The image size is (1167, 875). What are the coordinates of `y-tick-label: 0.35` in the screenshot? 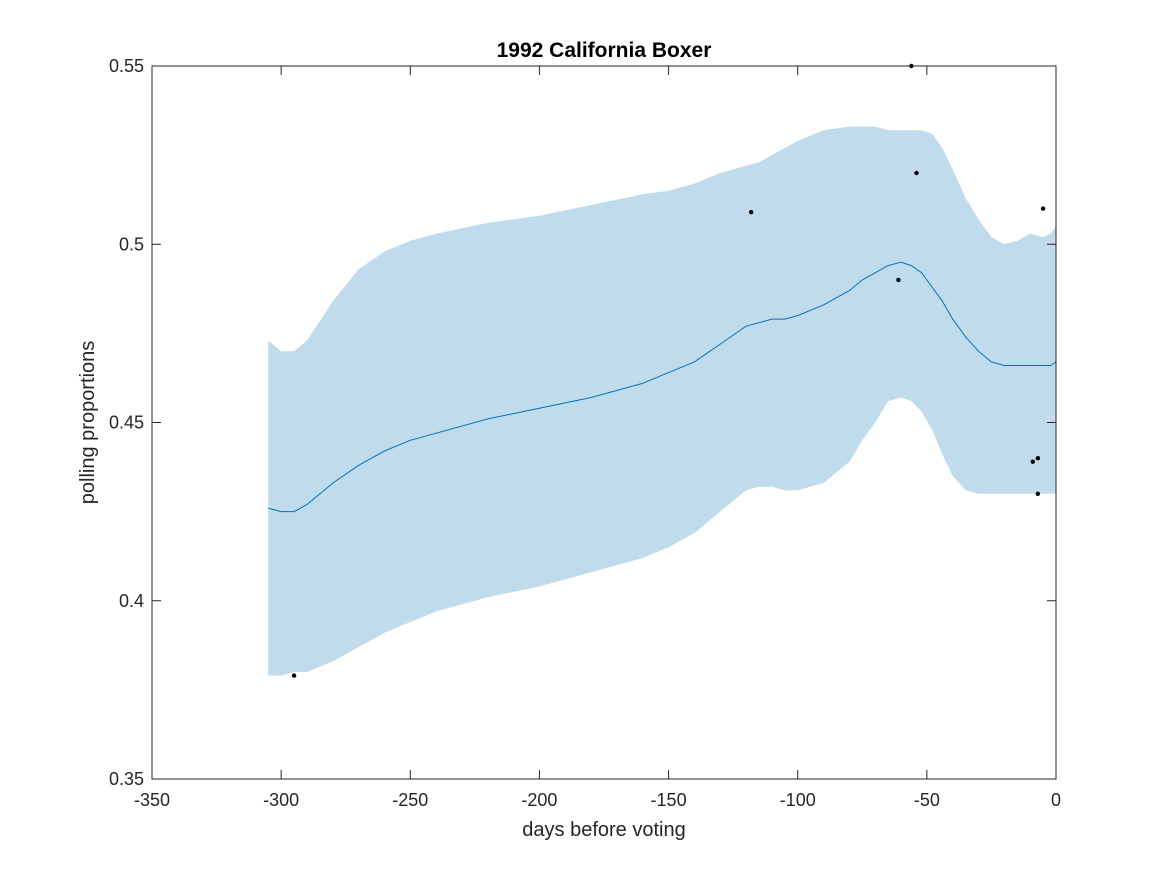 It's located at (126, 779).